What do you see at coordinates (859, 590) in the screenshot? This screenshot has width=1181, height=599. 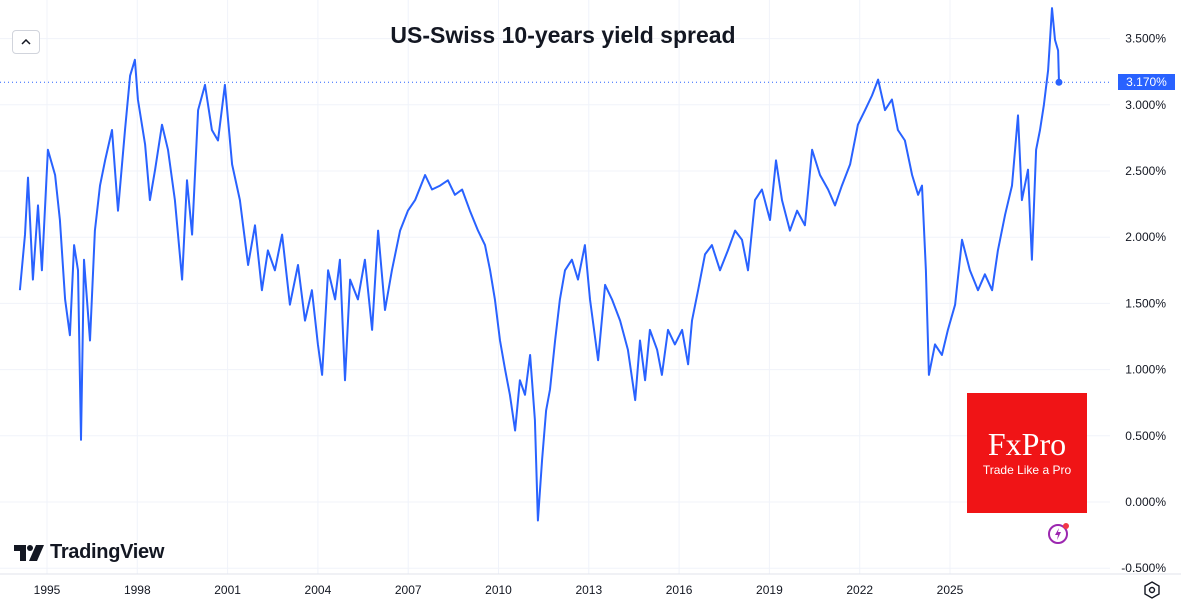 I see `x-tick-label: 2022` at bounding box center [859, 590].